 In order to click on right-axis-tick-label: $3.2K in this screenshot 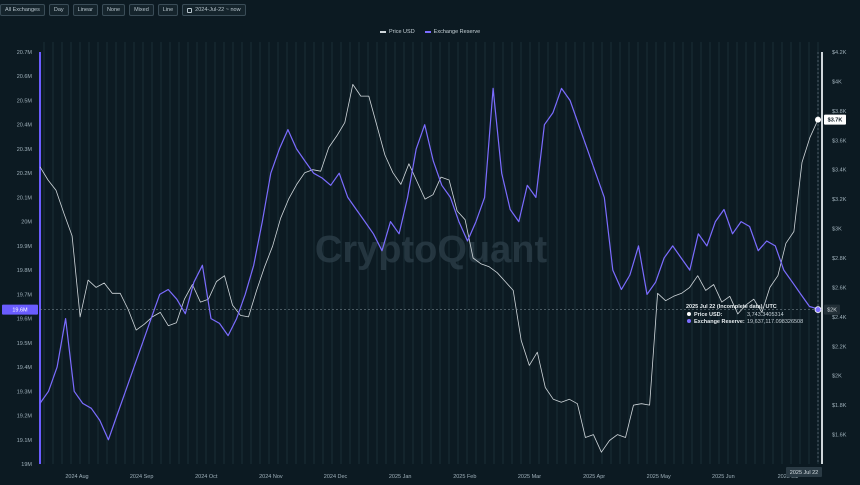, I will do `click(839, 200)`.